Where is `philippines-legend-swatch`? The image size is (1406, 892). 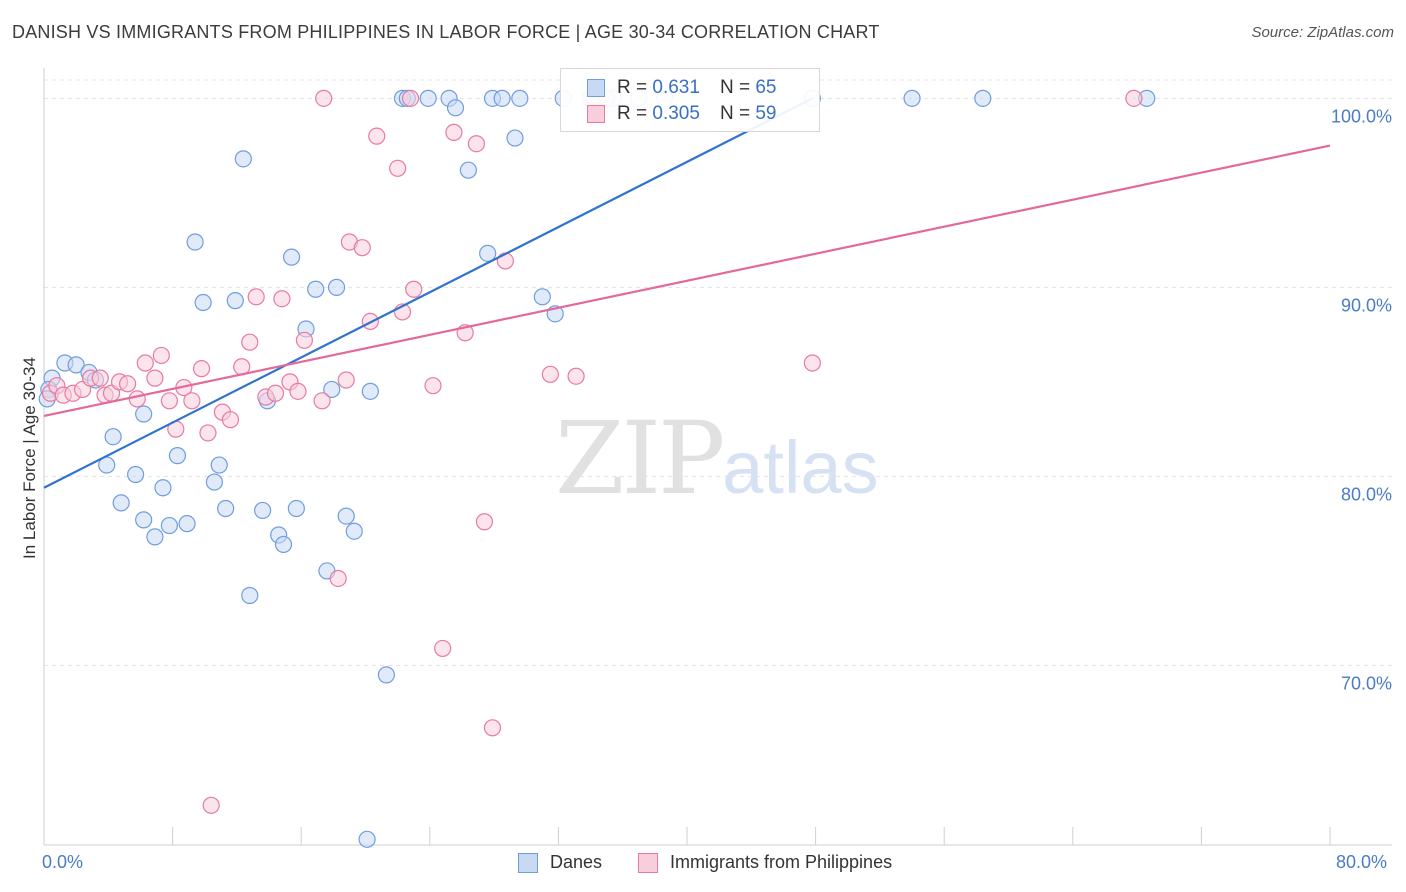
philippines-legend-swatch is located at coordinates (648, 862).